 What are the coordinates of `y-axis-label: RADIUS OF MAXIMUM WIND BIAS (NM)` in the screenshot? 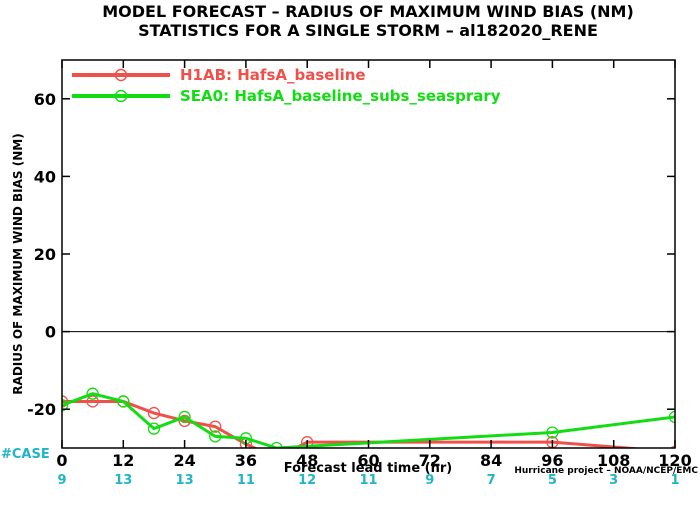 It's located at (18, 263).